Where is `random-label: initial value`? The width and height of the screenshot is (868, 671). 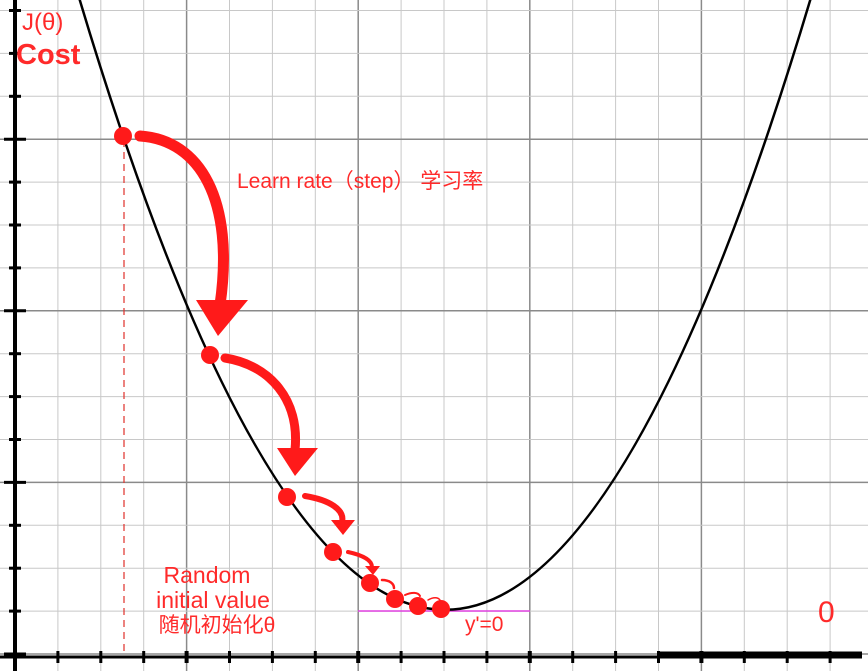 random-label: initial value is located at coordinates (213, 600).